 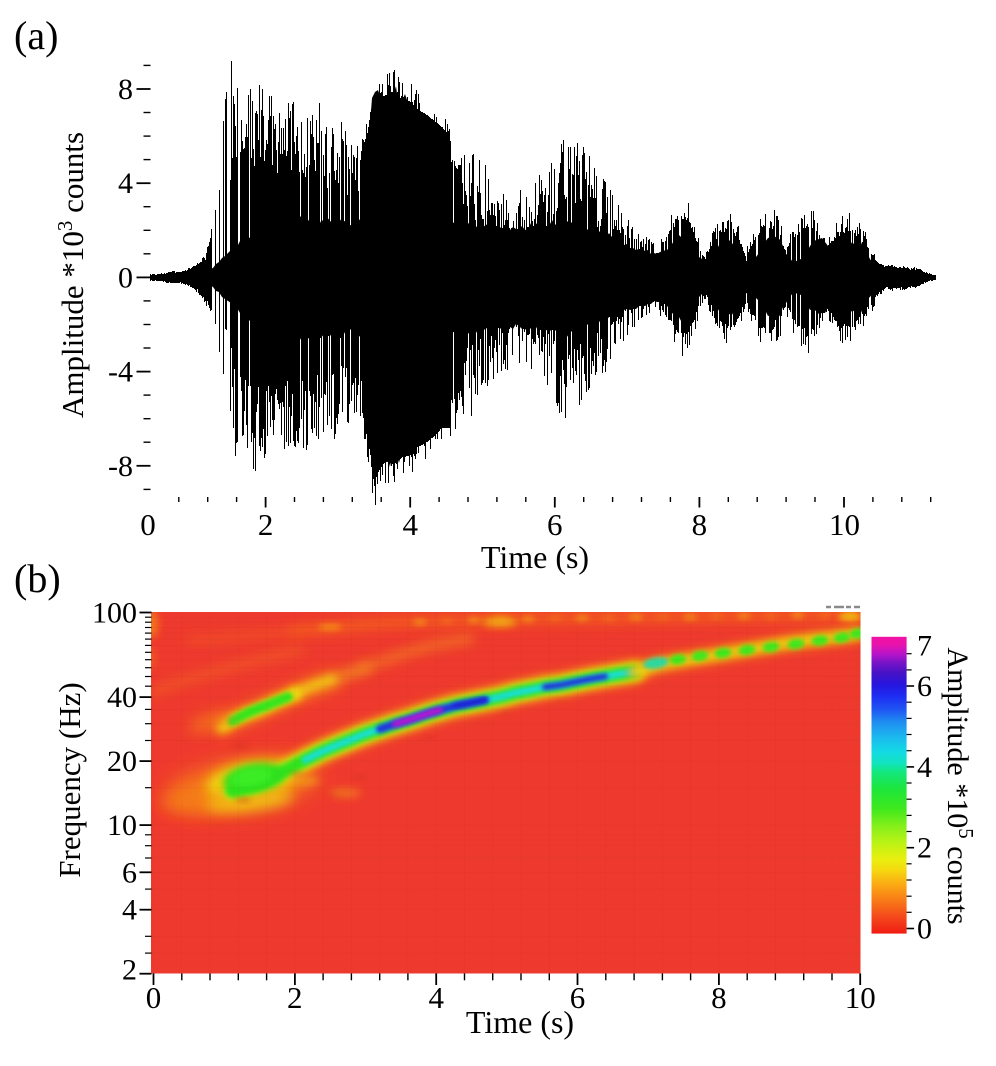 I want to click on svg-text: Amplitude *105 counts, so click(x=959, y=785).